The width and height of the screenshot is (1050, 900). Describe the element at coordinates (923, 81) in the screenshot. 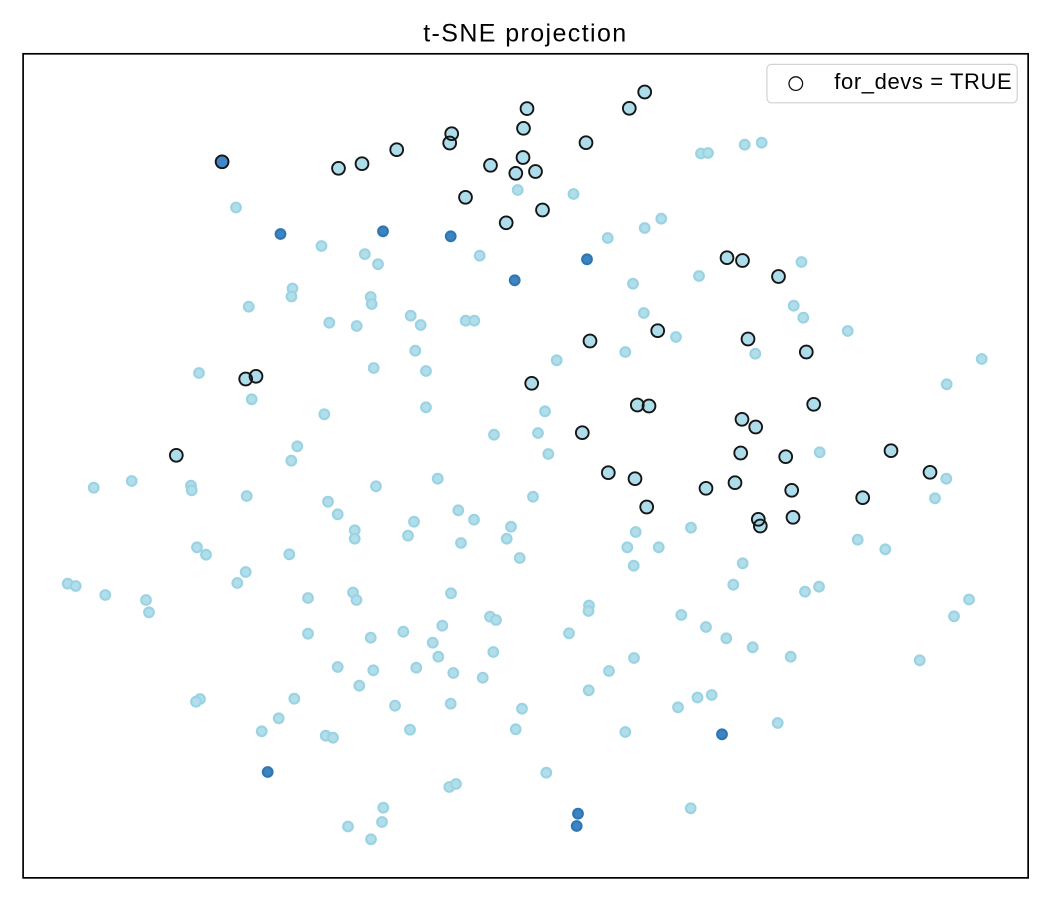

I see `svg-text: for_devs = TRUE` at that location.